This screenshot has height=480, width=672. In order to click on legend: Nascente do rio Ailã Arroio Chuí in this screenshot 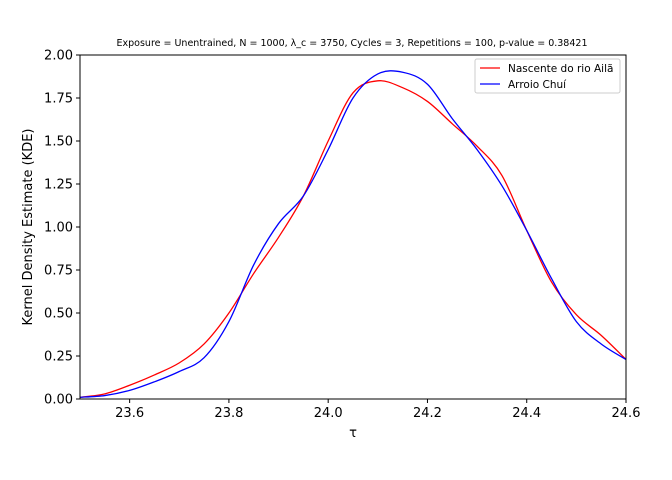, I will do `click(547, 76)`.